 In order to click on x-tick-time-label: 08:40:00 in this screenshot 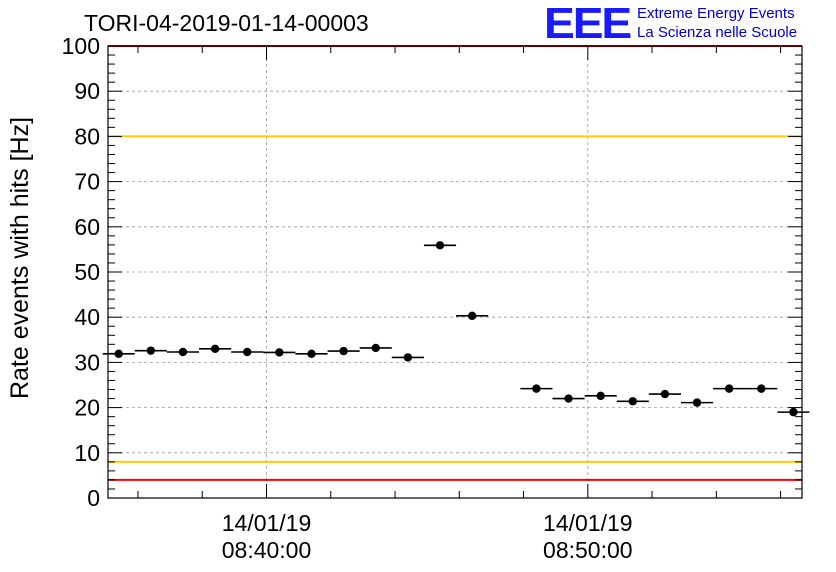, I will do `click(267, 550)`.